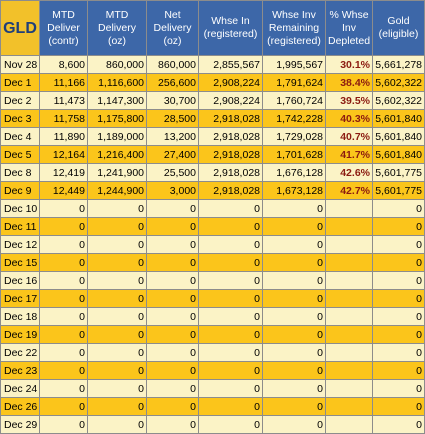  What do you see at coordinates (349, 64) in the screenshot?
I see `pct-depleted-cell: 30.1%` at bounding box center [349, 64].